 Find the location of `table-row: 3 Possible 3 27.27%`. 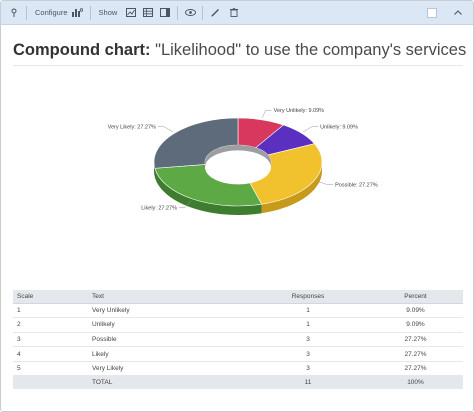

table-row: 3 Possible 3 27.27% is located at coordinates (238, 340).